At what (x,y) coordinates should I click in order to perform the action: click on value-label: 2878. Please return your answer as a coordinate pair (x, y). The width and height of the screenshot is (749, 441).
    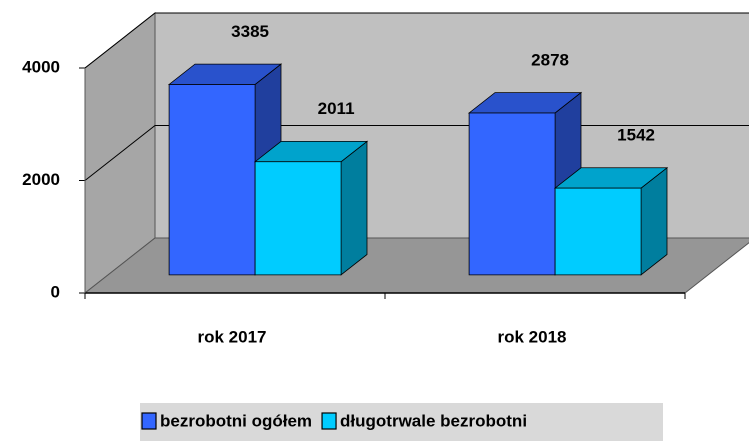
    Looking at the image, I should click on (550, 59).